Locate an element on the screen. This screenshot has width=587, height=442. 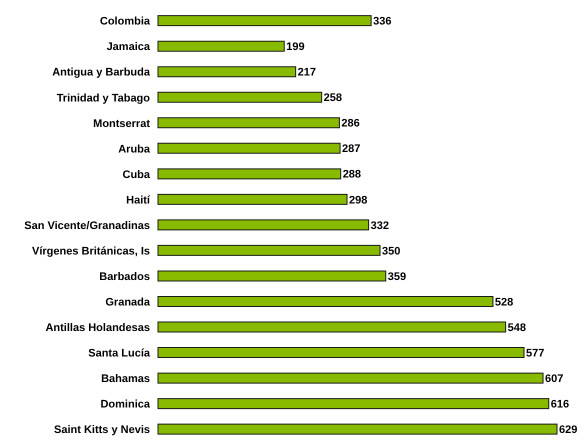
y-tick-label: Dominica is located at coordinates (125, 404).